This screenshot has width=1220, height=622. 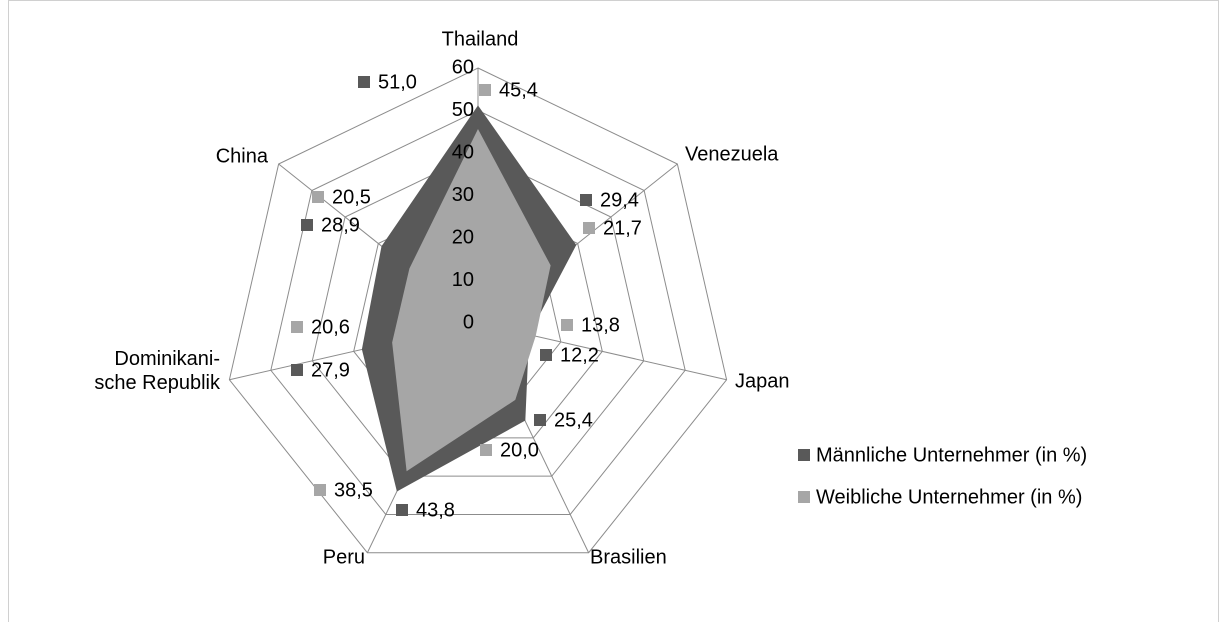 What do you see at coordinates (519, 450) in the screenshot?
I see `data-label: 20,0` at bounding box center [519, 450].